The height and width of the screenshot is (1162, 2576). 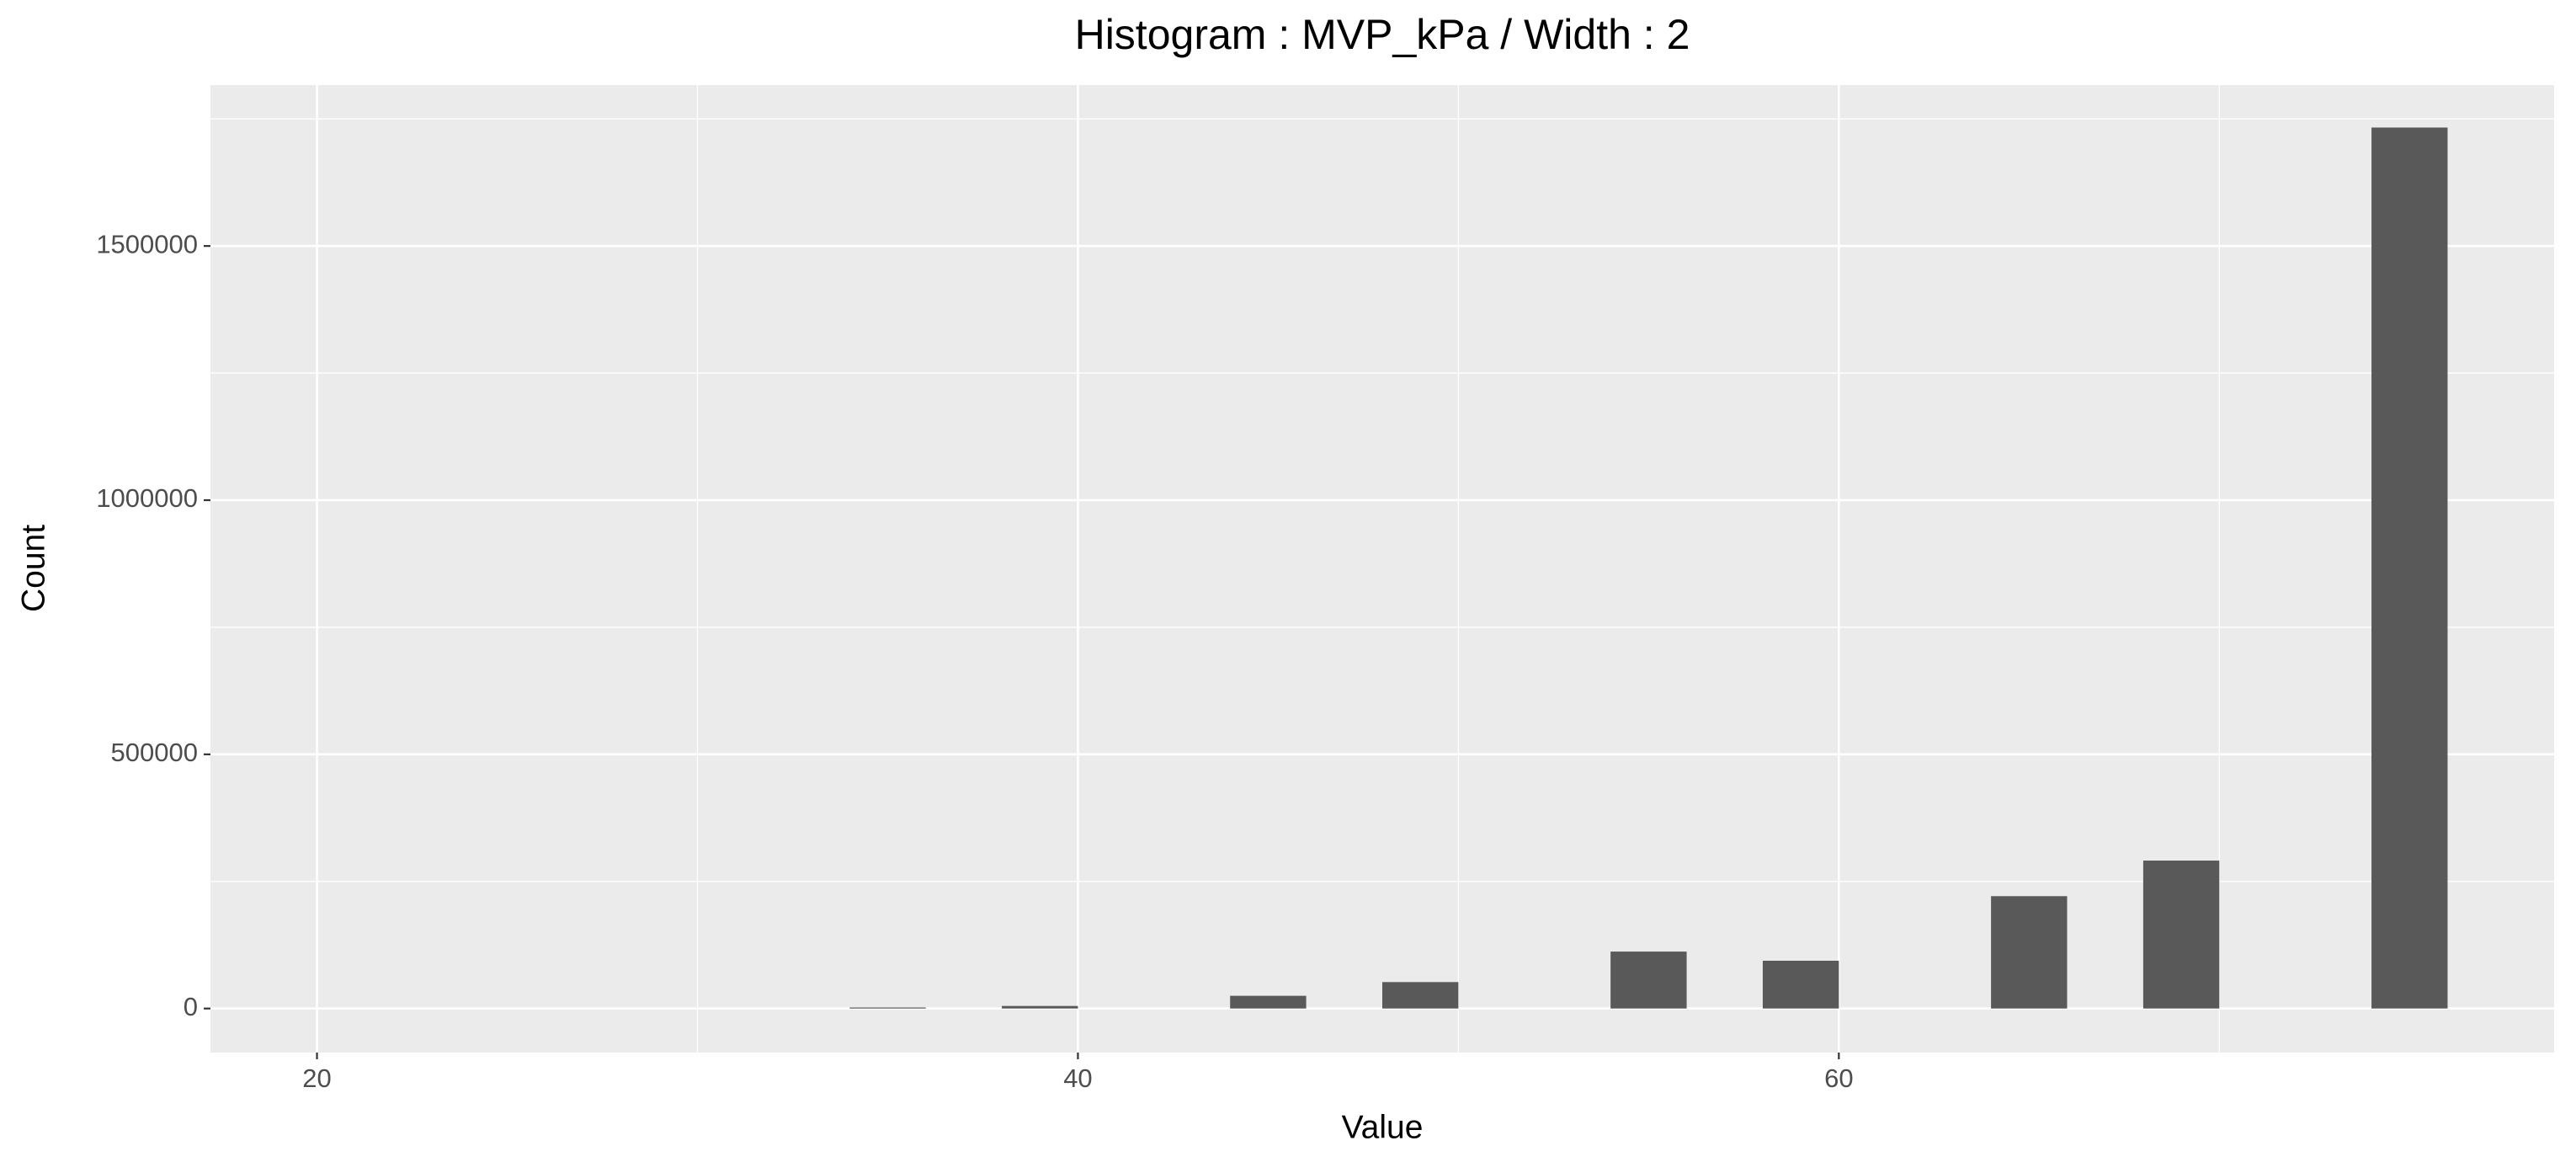 I want to click on chart-title: Histogram : MVP_kPa / Width : 2, so click(x=1382, y=34).